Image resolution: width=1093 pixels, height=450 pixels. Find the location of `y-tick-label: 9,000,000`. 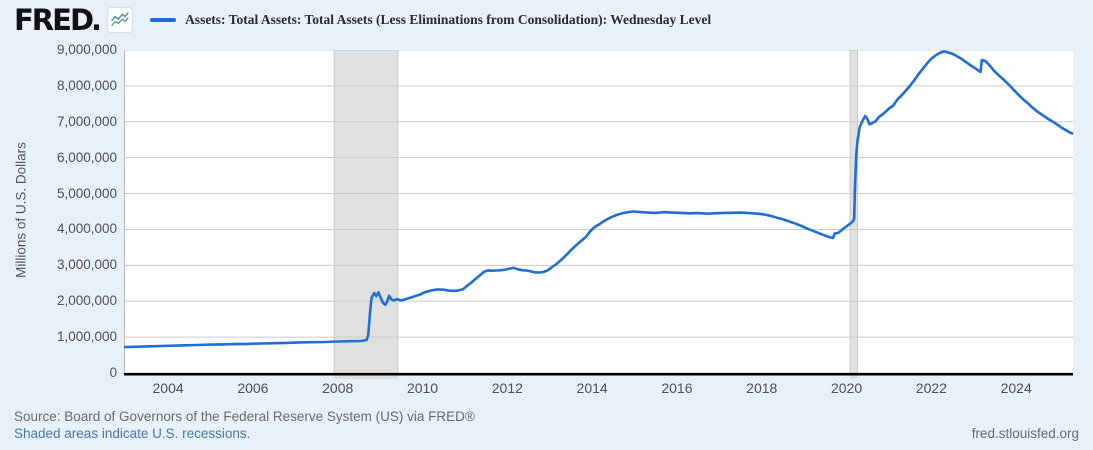

y-tick-label: 9,000,000 is located at coordinates (86, 49).